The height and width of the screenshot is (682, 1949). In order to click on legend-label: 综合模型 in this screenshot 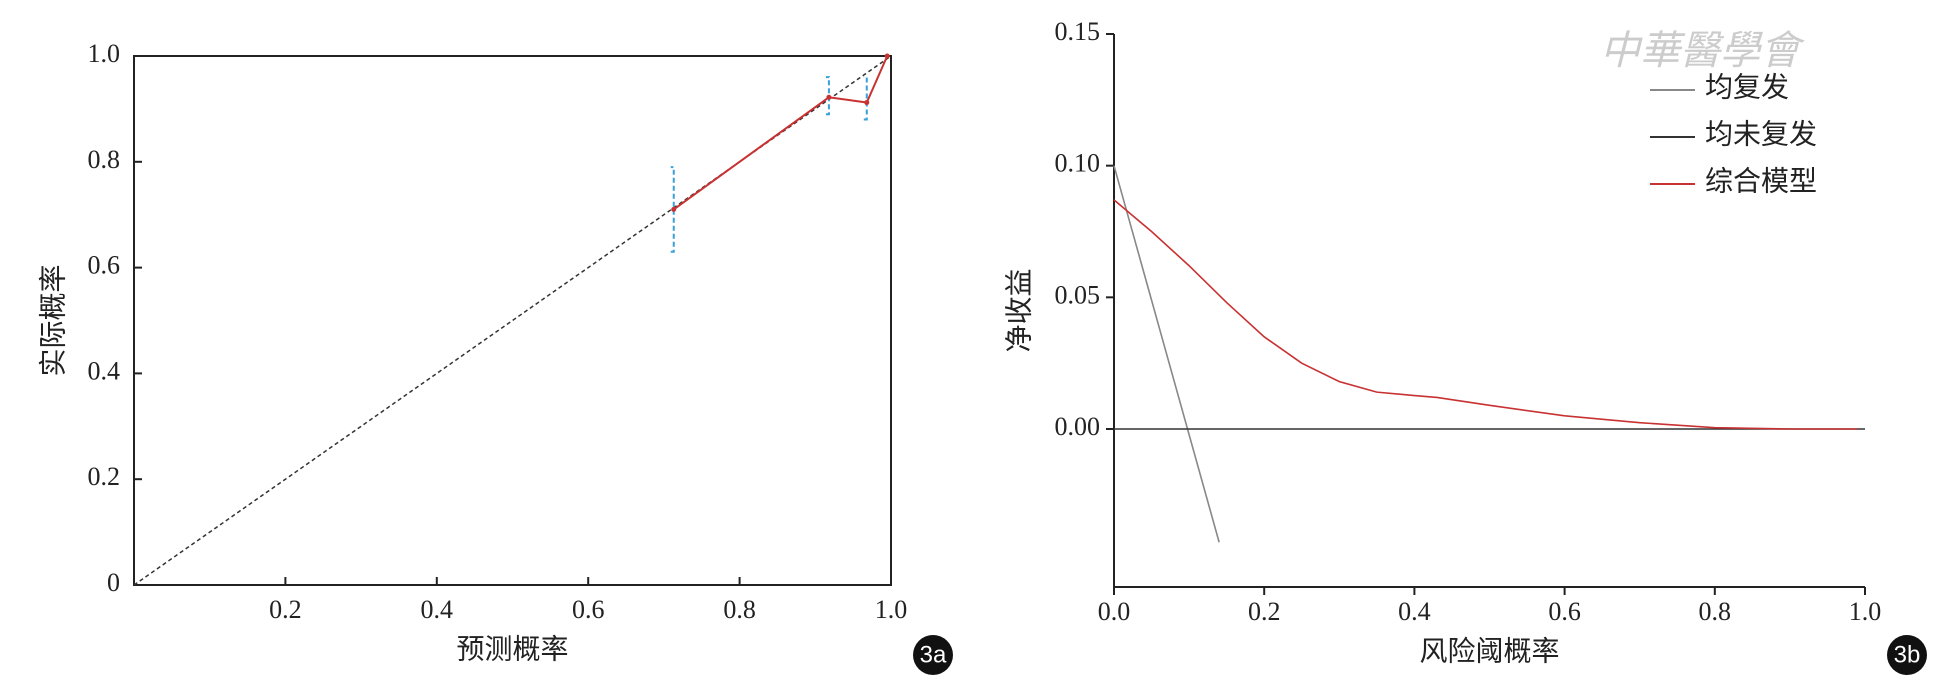, I will do `click(1761, 181)`.